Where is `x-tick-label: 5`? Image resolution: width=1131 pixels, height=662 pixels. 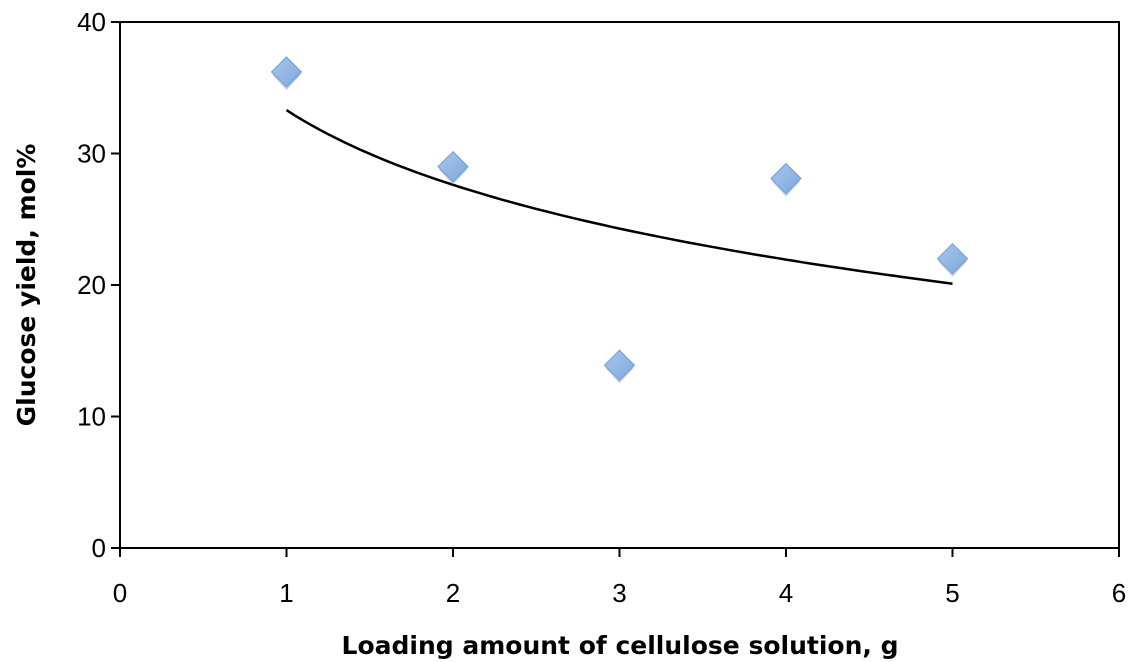
x-tick-label: 5 is located at coordinates (952, 593).